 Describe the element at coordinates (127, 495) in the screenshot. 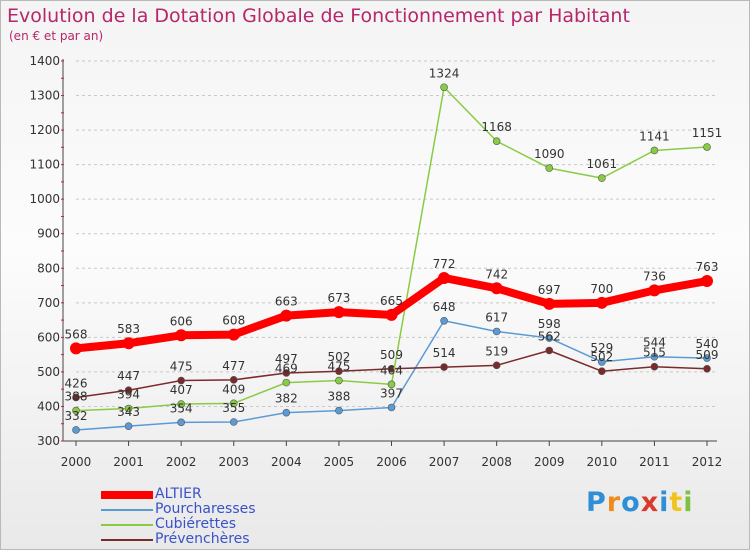

I see `legend-swatch-altier` at that location.